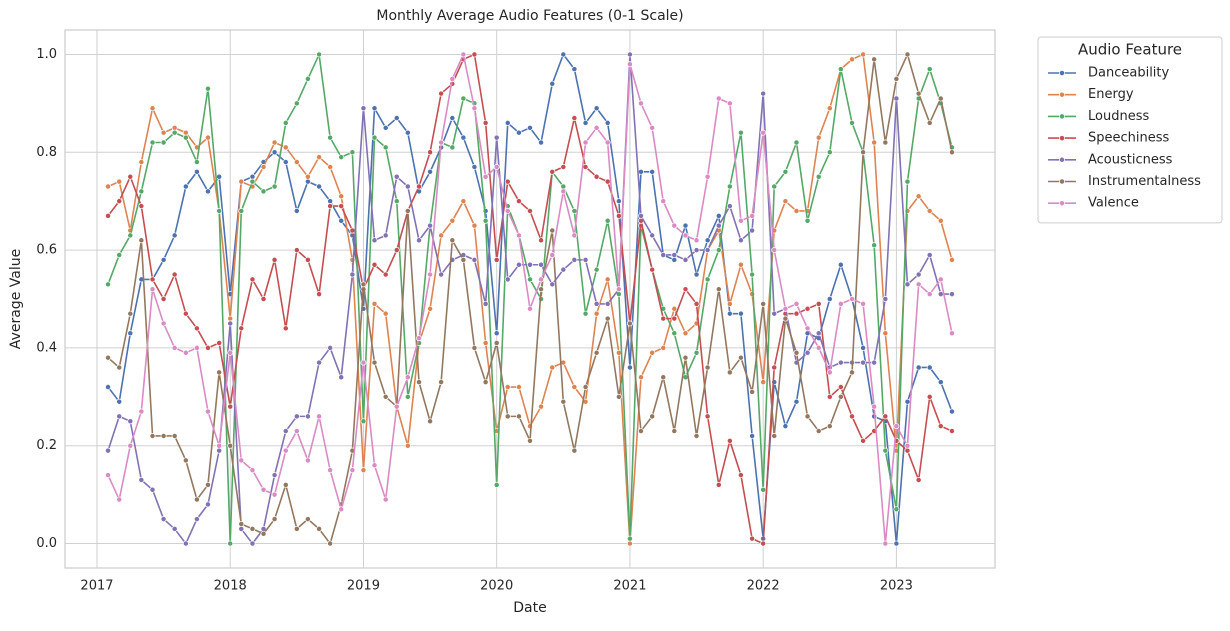  I want to click on legend-label: Danceability, so click(1129, 73).